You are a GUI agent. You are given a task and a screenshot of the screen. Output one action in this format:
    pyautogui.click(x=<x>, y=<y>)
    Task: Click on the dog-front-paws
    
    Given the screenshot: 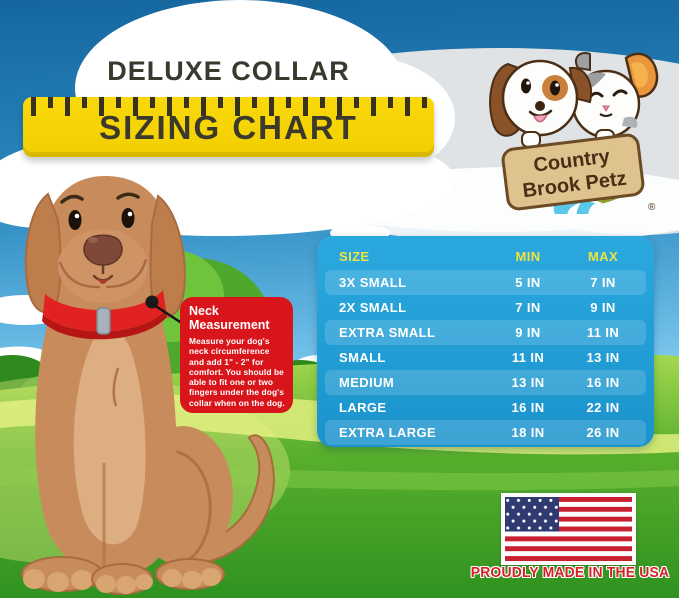 What is the action you would take?
    pyautogui.click(x=87, y=575)
    